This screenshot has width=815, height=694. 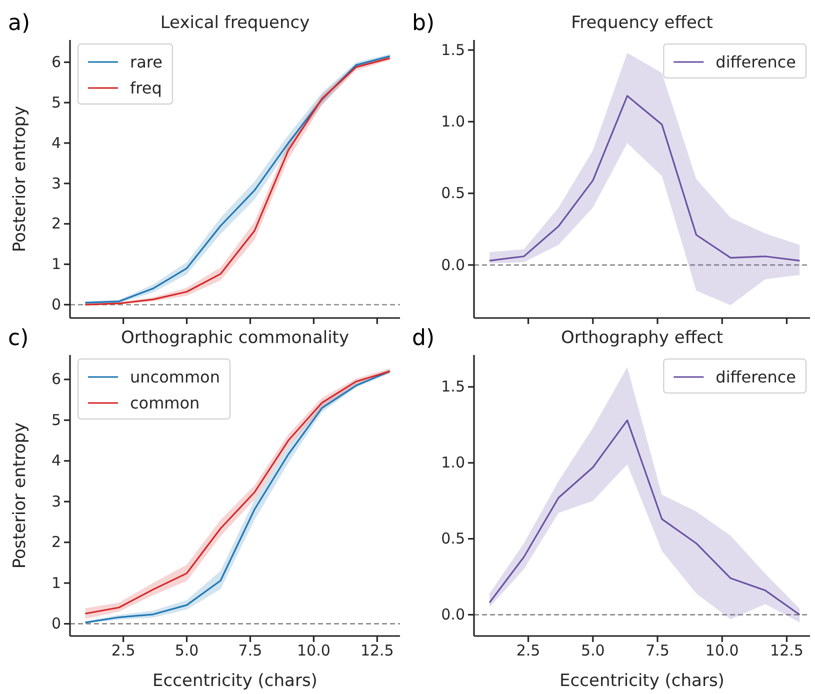 What do you see at coordinates (18, 338) in the screenshot?
I see `text: c)` at bounding box center [18, 338].